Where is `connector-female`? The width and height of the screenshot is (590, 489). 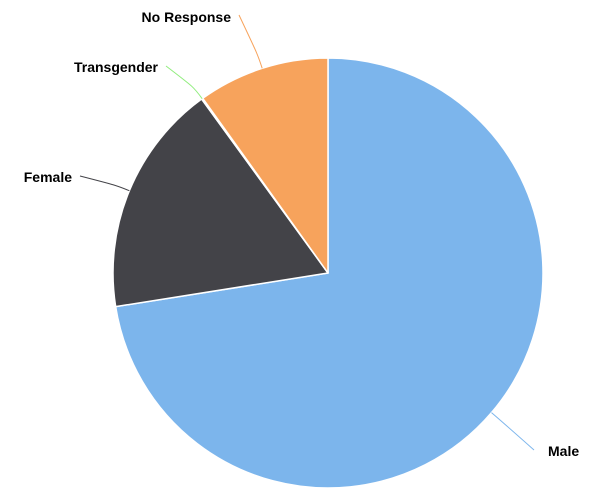
connector-female is located at coordinates (104, 183).